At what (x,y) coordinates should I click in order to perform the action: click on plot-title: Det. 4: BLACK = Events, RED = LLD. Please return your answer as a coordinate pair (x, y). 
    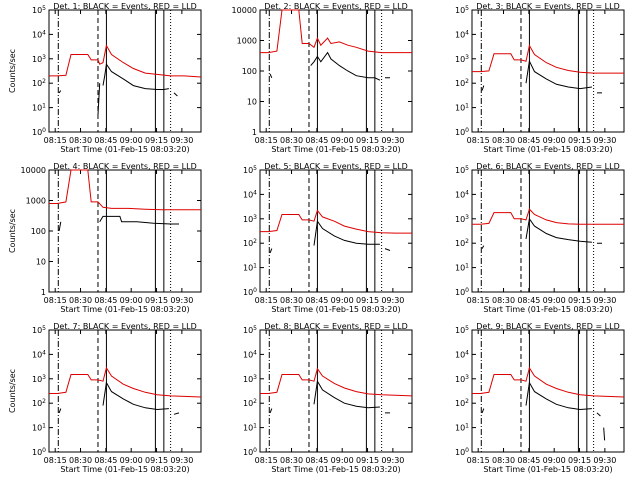
    Looking at the image, I should click on (125, 166).